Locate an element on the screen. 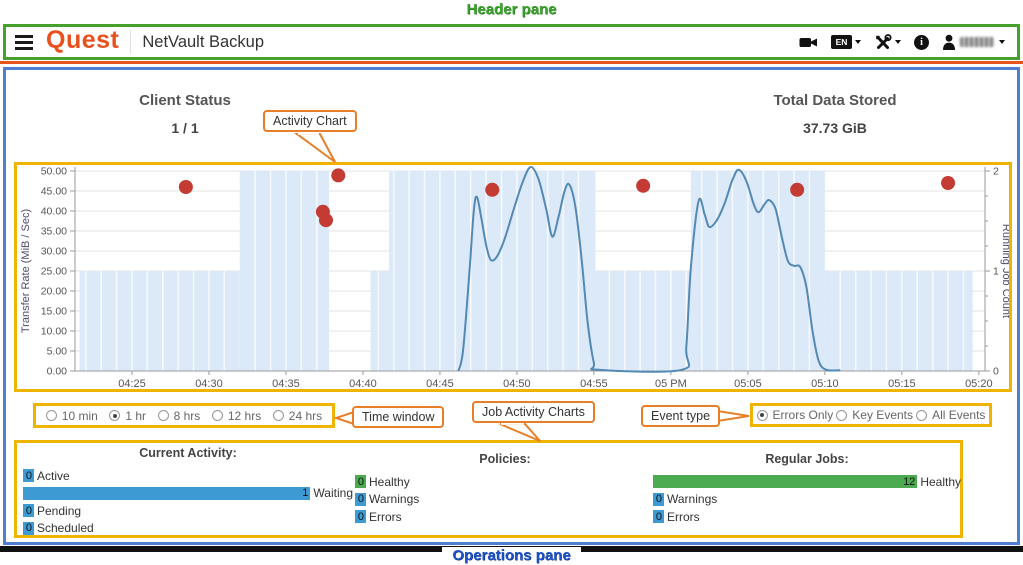  language-menu: EN is located at coordinates (846, 42).